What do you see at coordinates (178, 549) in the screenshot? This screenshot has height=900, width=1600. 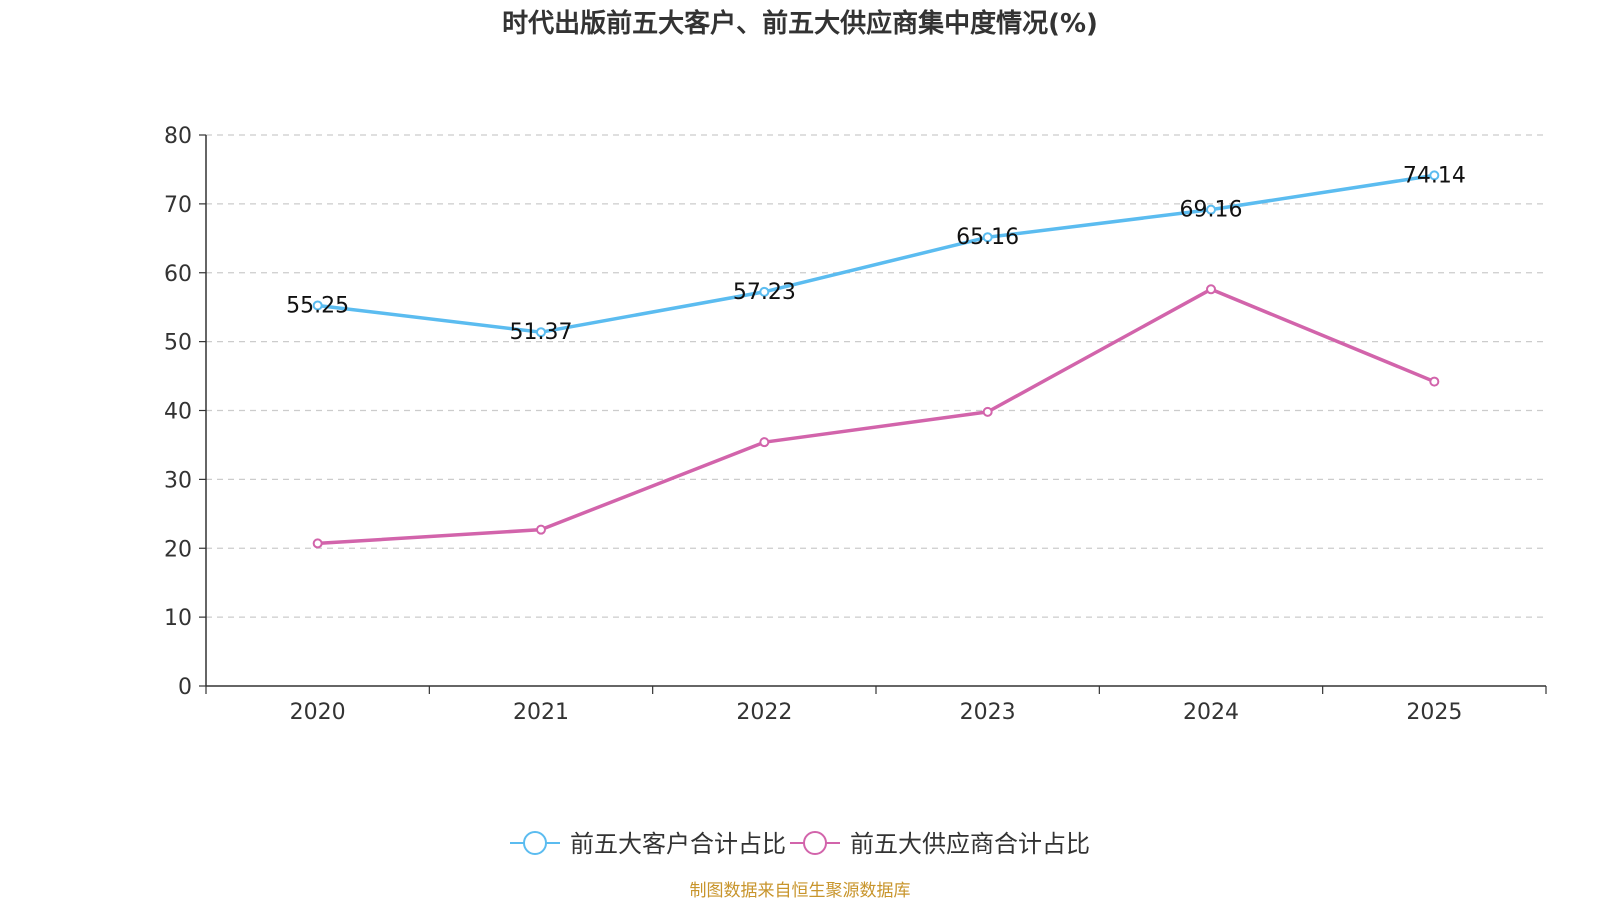 I see `y-tick-label: 20` at bounding box center [178, 549].